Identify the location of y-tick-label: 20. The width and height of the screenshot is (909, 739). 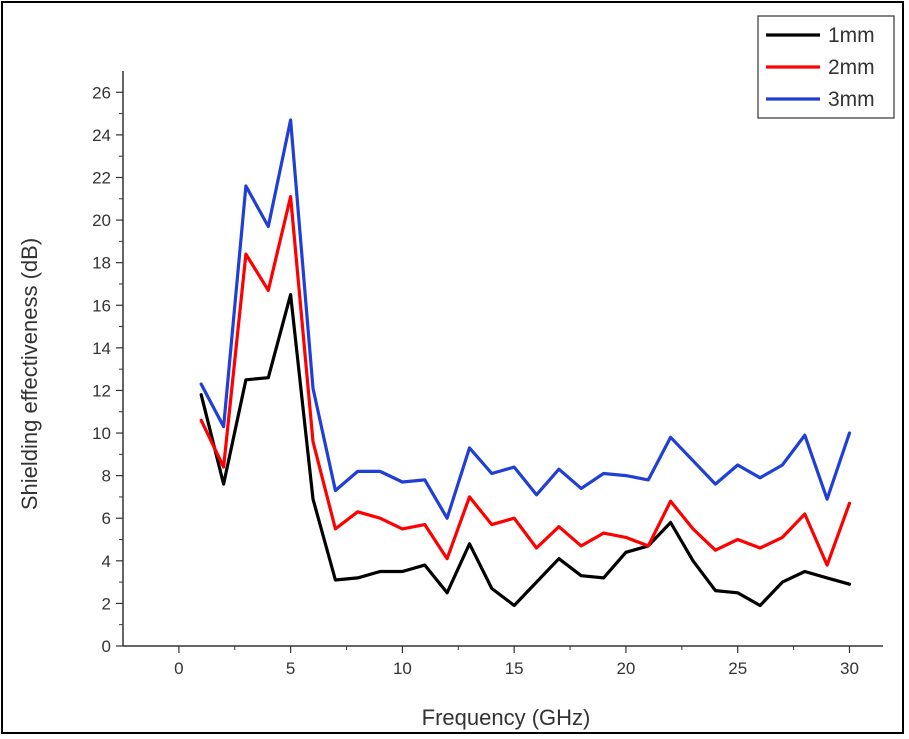
(101, 220).